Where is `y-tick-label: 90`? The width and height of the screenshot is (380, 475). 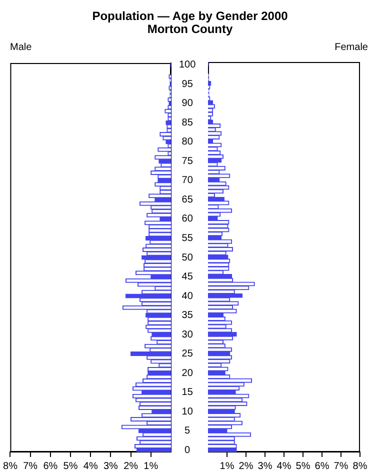 y-tick-label: 90 is located at coordinates (188, 104).